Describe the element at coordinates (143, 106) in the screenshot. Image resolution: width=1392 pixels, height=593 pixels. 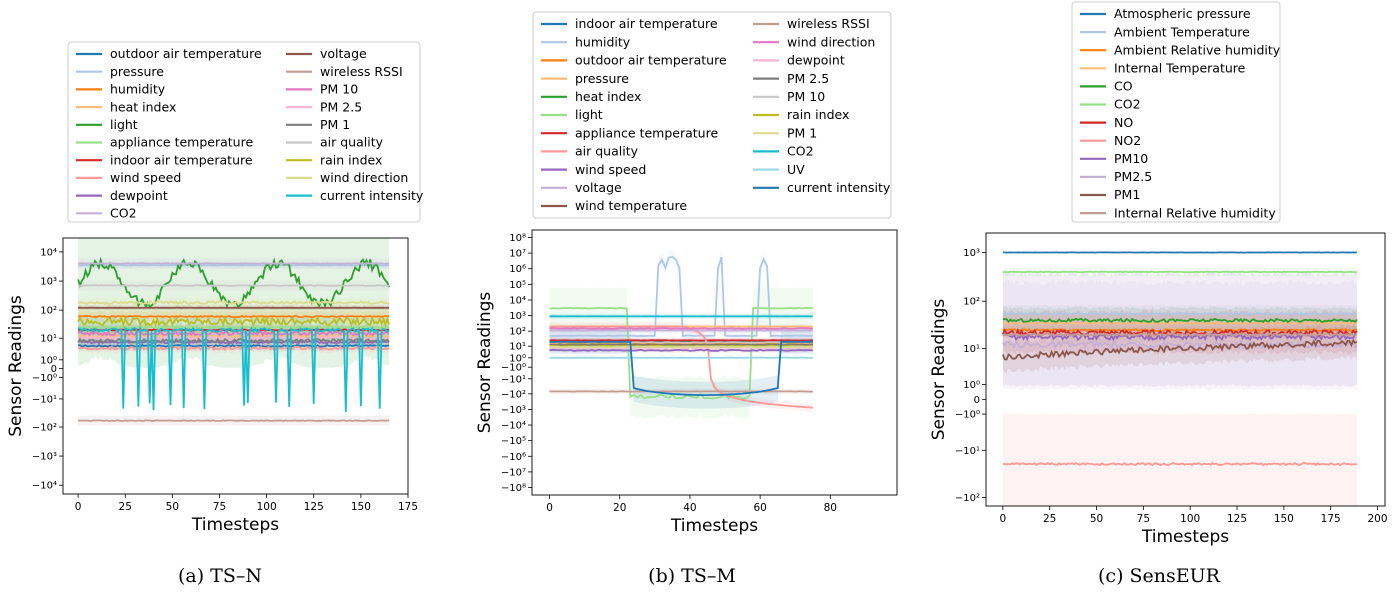
I see `legend-entry: heat index` at that location.